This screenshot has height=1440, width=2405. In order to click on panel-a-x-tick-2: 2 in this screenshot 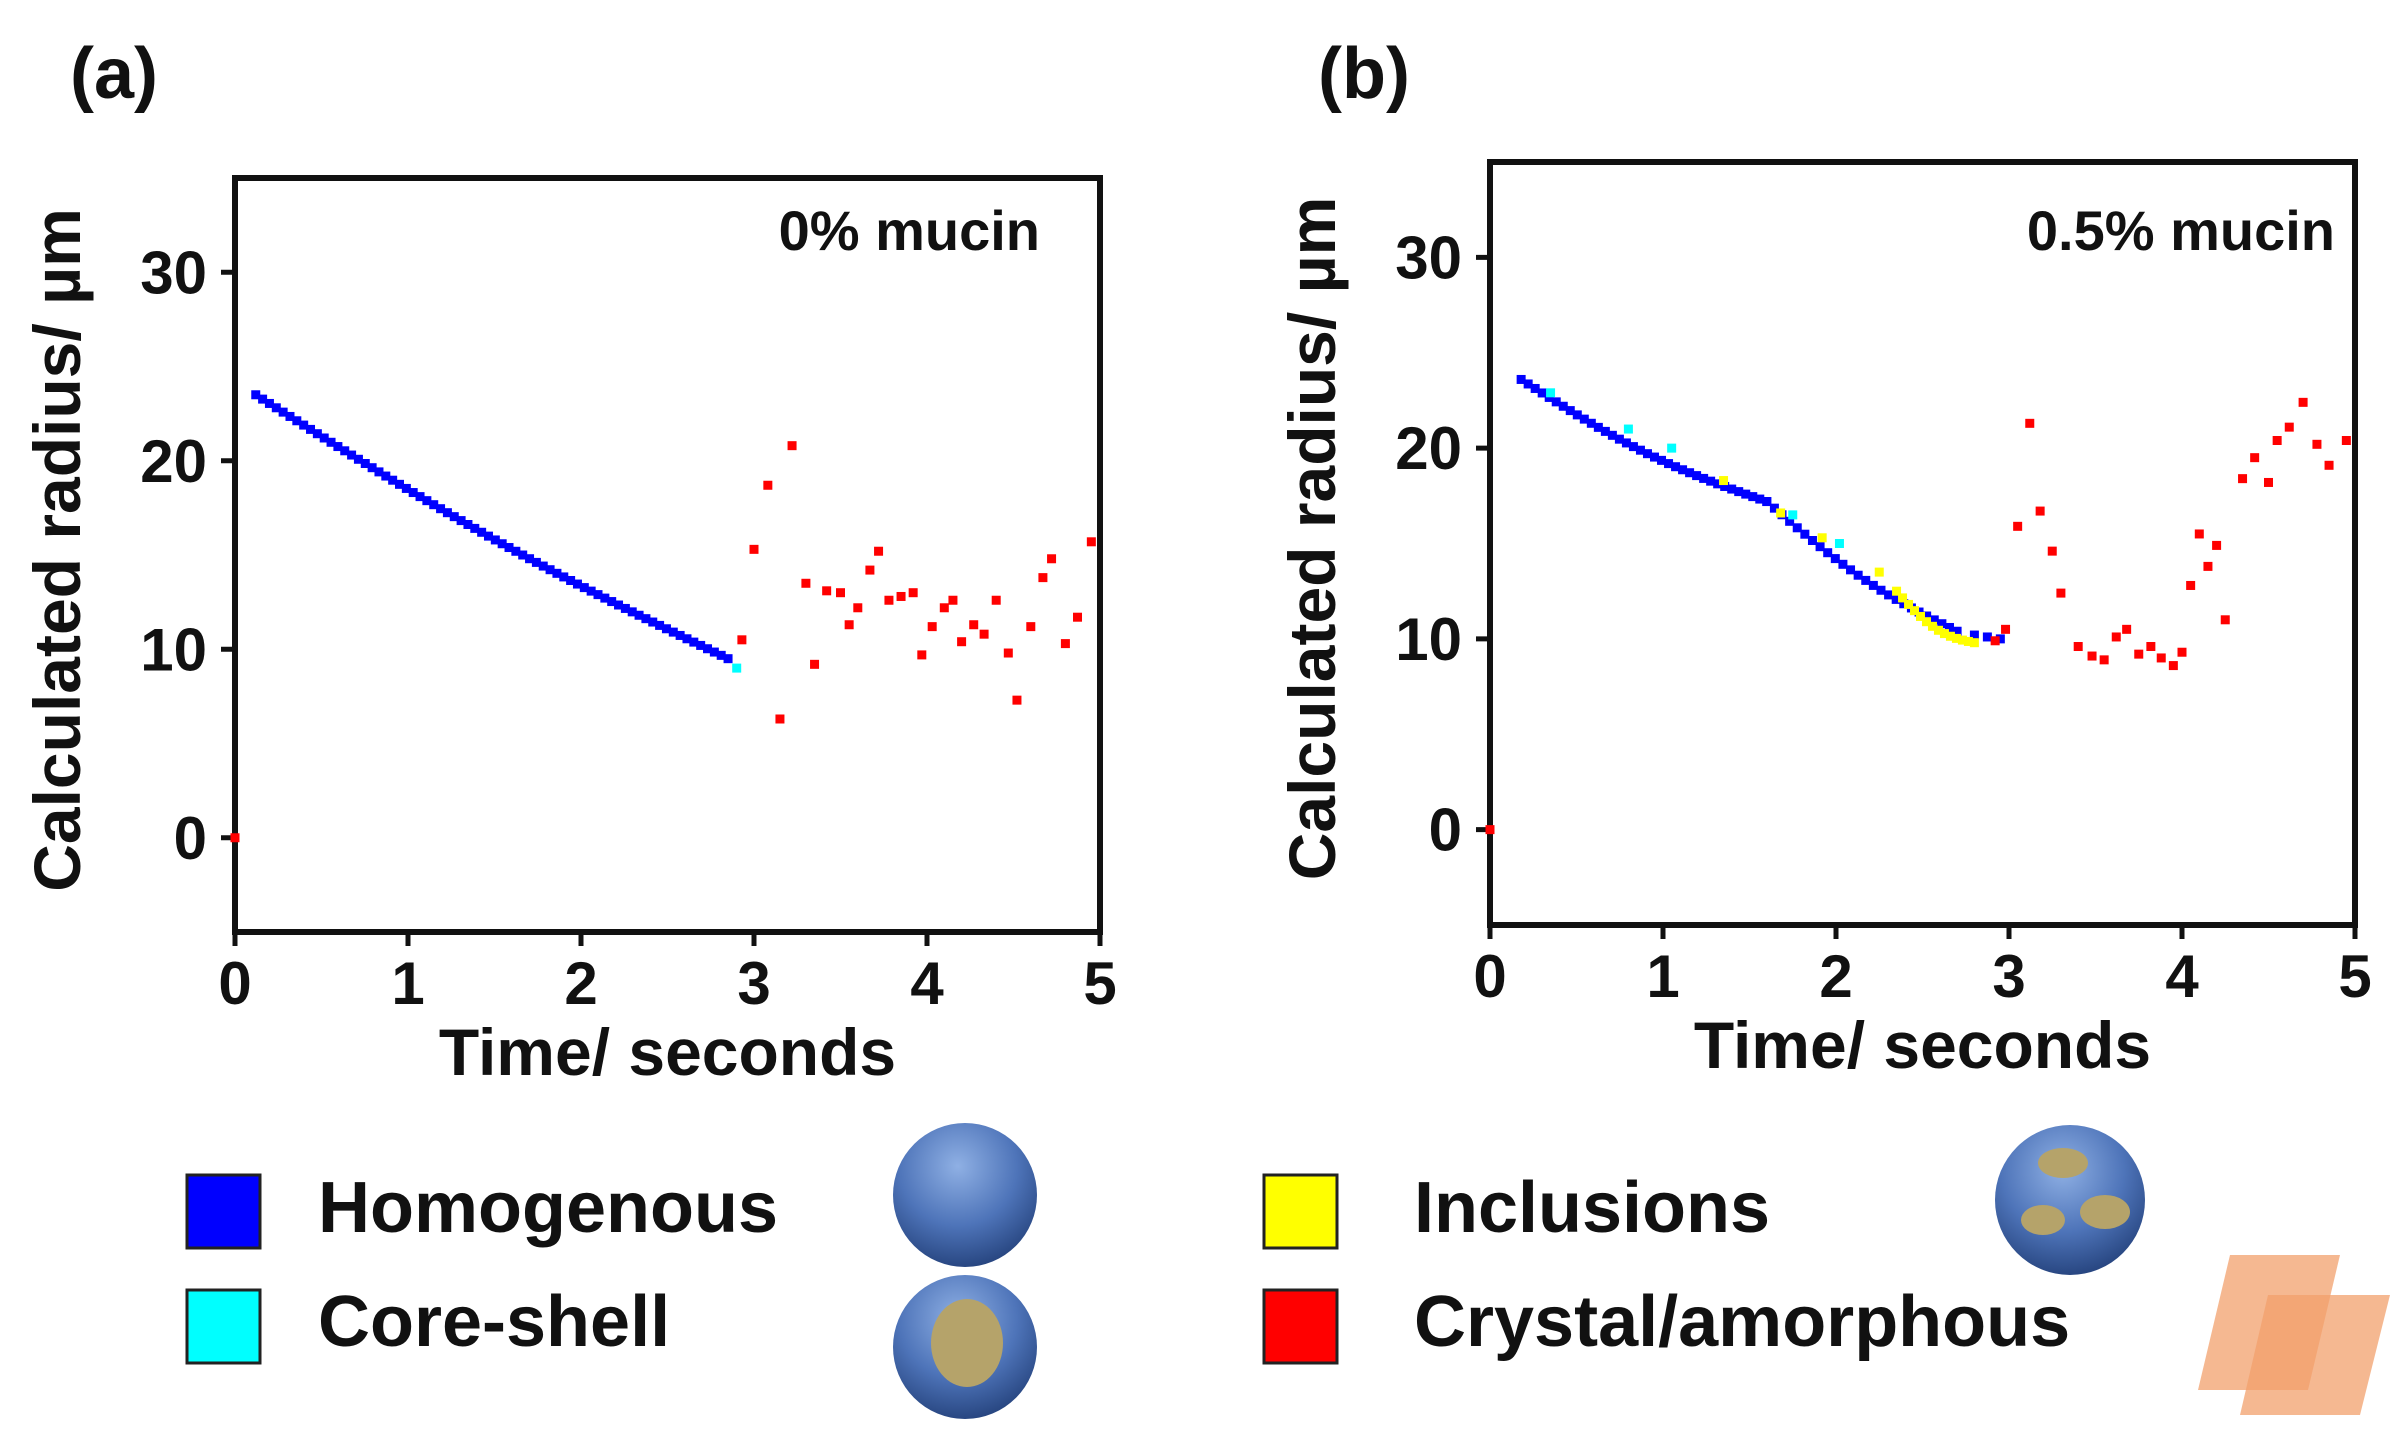, I will do `click(580, 983)`.